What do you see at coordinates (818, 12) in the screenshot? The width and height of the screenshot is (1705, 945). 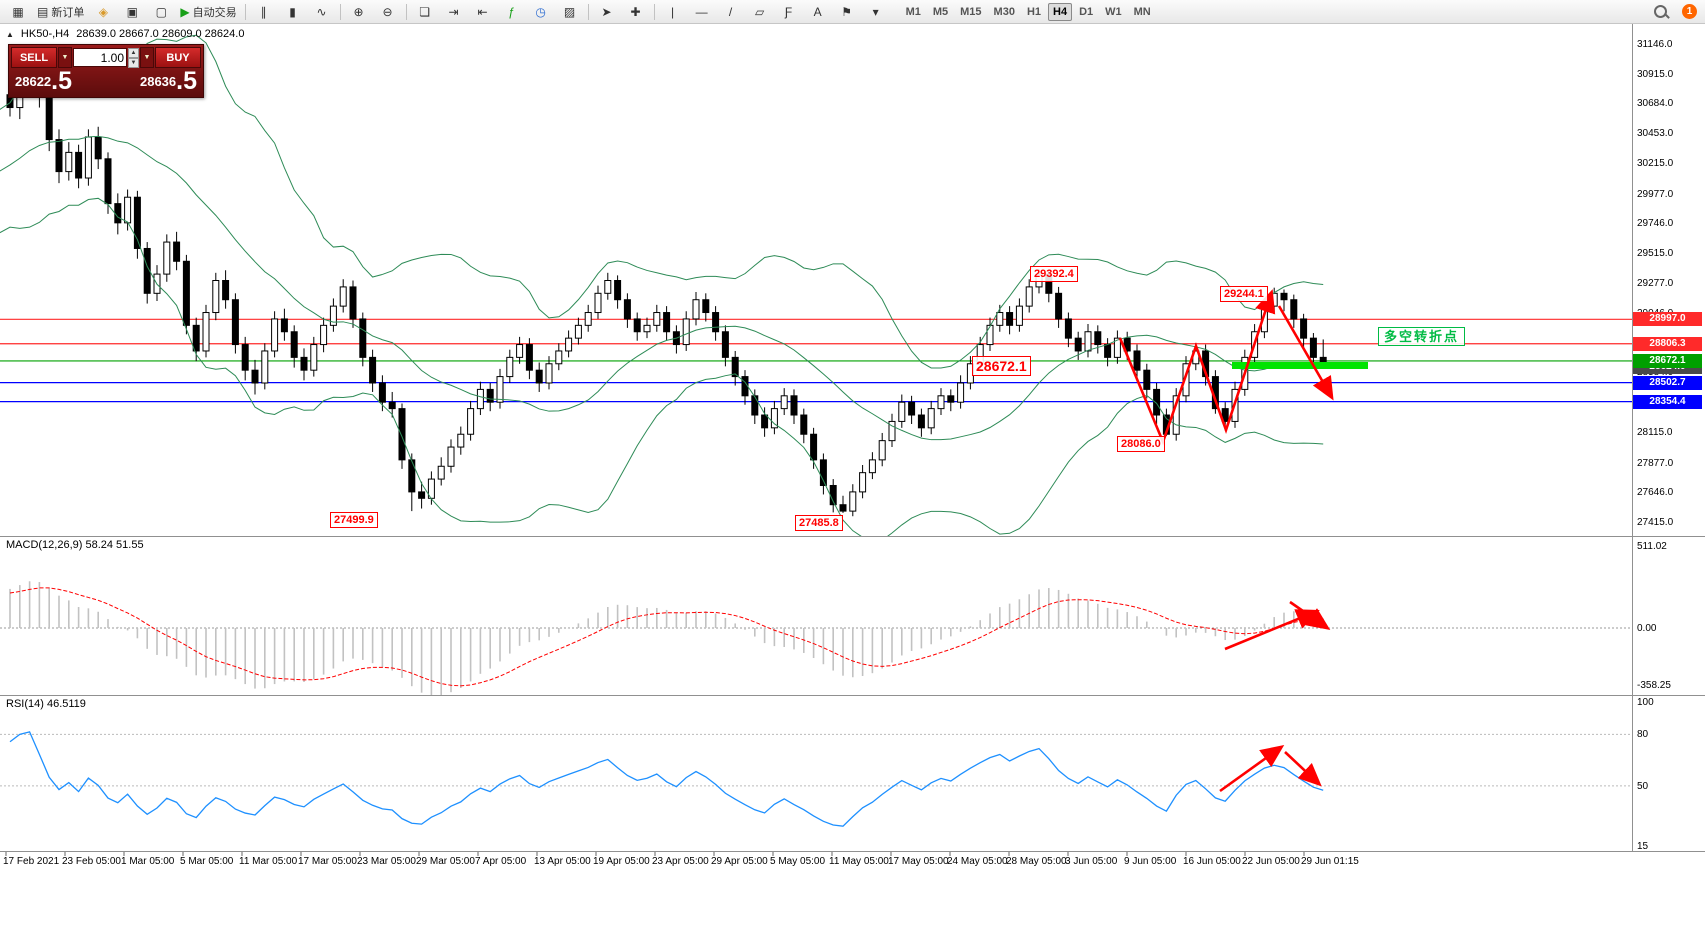 I see `text-button: A` at bounding box center [818, 12].